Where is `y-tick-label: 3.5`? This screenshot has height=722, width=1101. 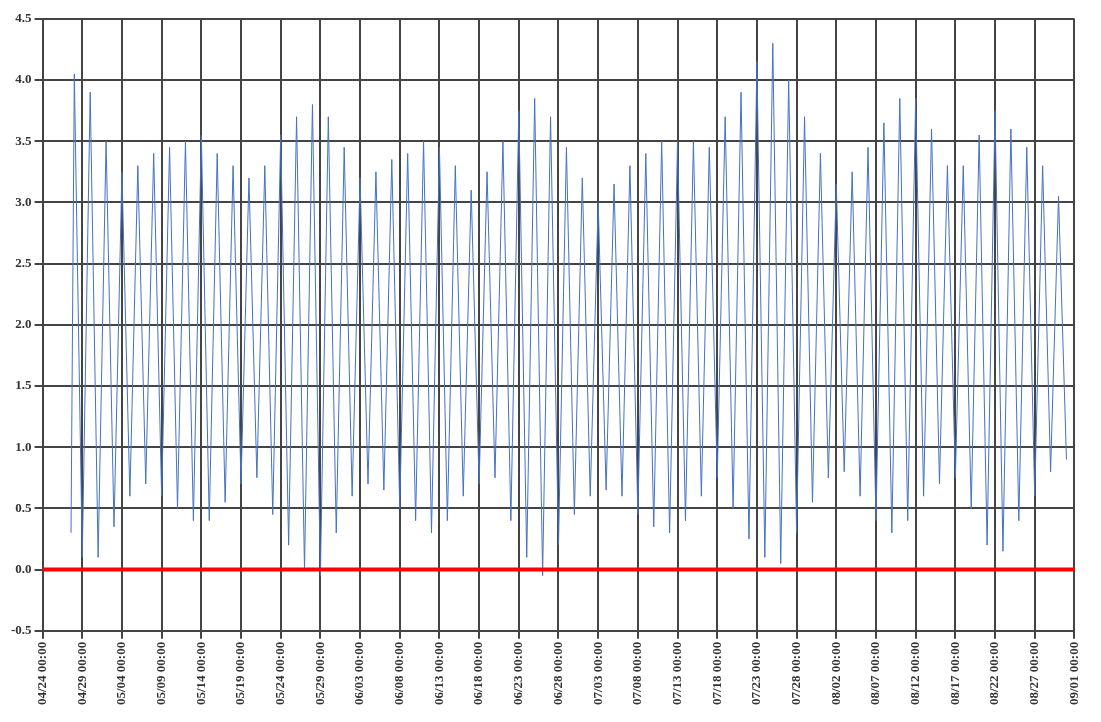
y-tick-label: 3.5 is located at coordinates (24, 140).